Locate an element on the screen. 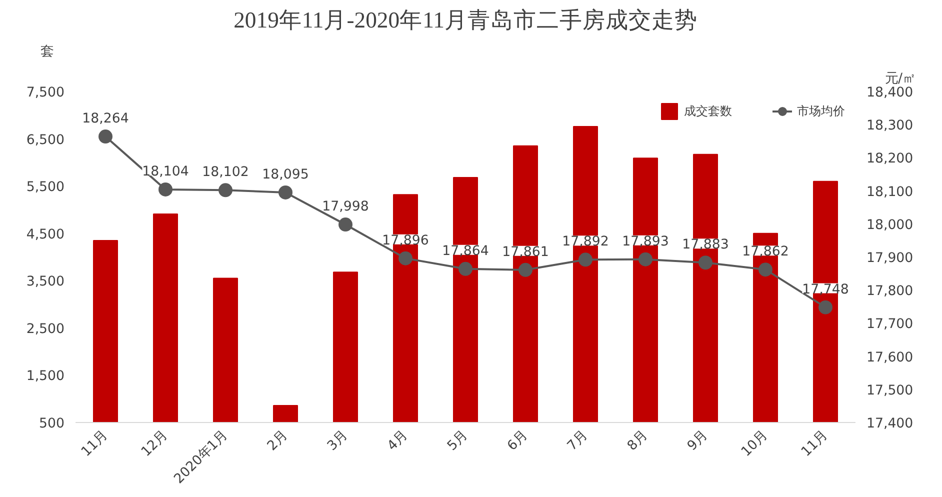 The image size is (942, 497). data-label: 17,862 is located at coordinates (765, 252).